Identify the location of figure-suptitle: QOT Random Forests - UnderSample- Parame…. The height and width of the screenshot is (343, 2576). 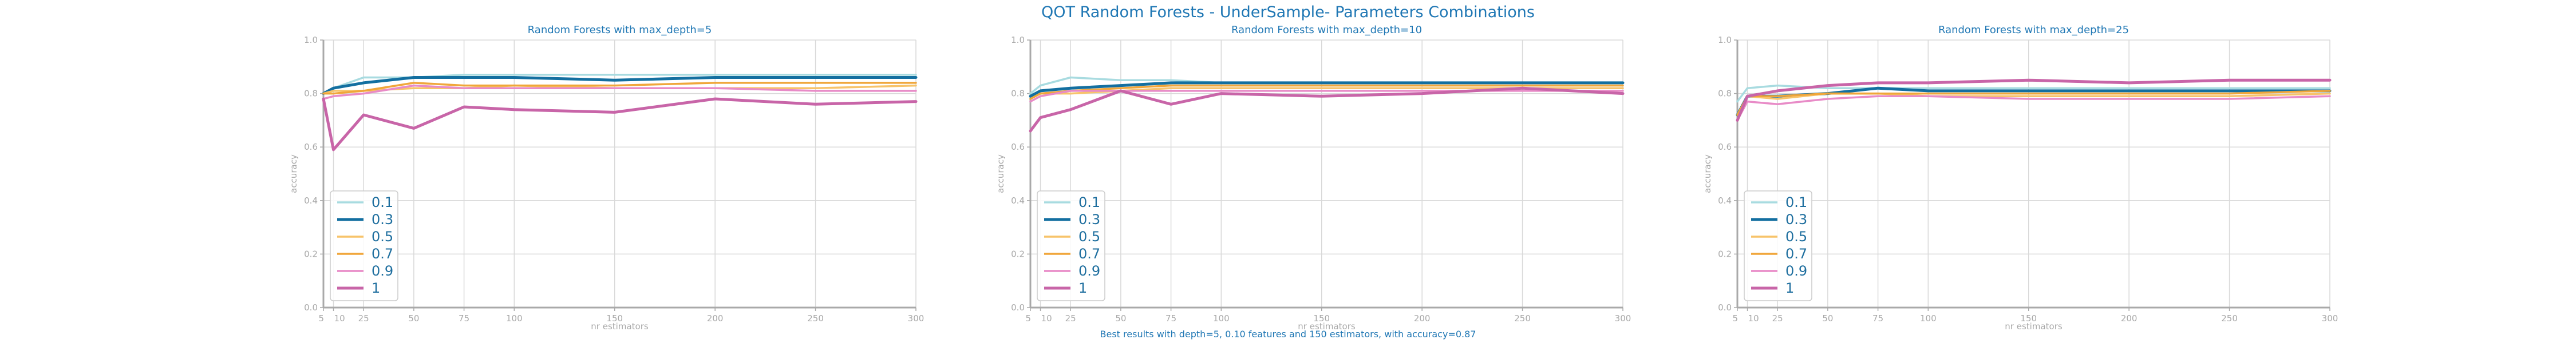
(1288, 12).